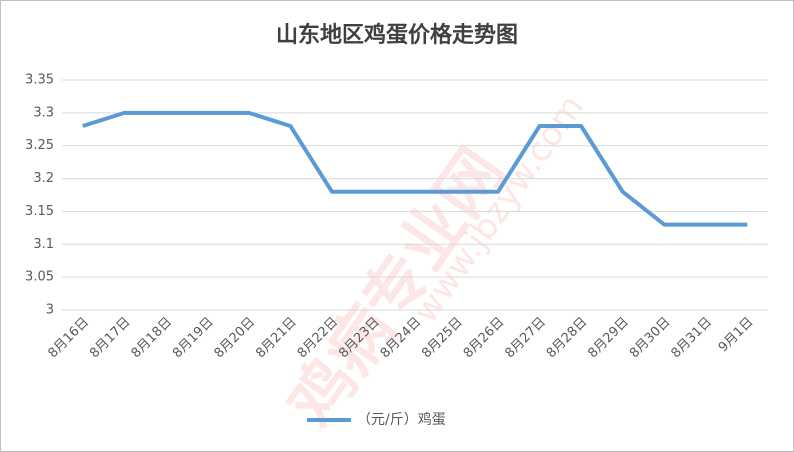 This screenshot has width=794, height=452. What do you see at coordinates (39, 277) in the screenshot?
I see `y-tick-label: 3.05` at bounding box center [39, 277].